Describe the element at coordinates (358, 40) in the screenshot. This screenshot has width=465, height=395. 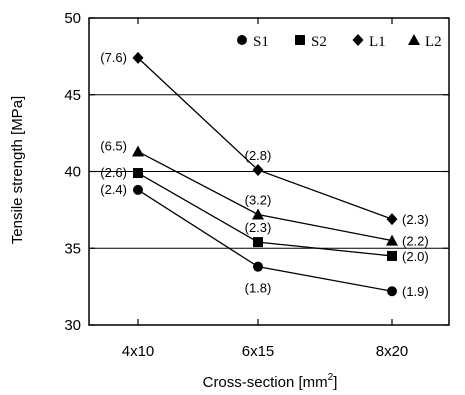
I see `legend-marker-l1` at that location.